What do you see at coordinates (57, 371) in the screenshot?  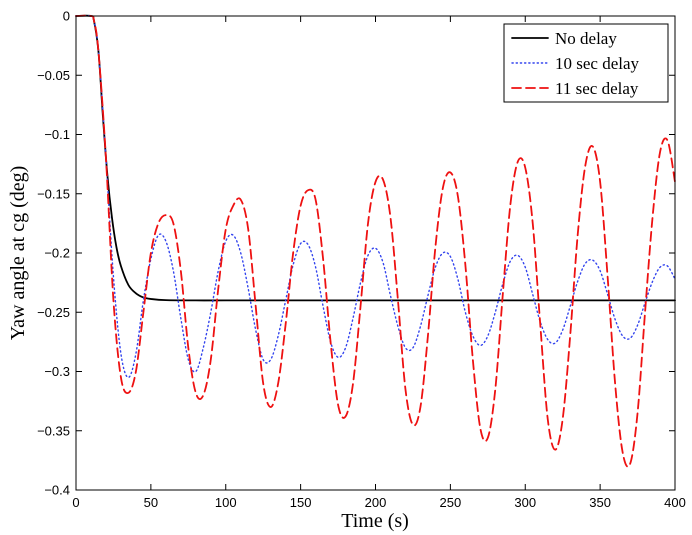 I see `y-tick-label: −0.3` at bounding box center [57, 371].